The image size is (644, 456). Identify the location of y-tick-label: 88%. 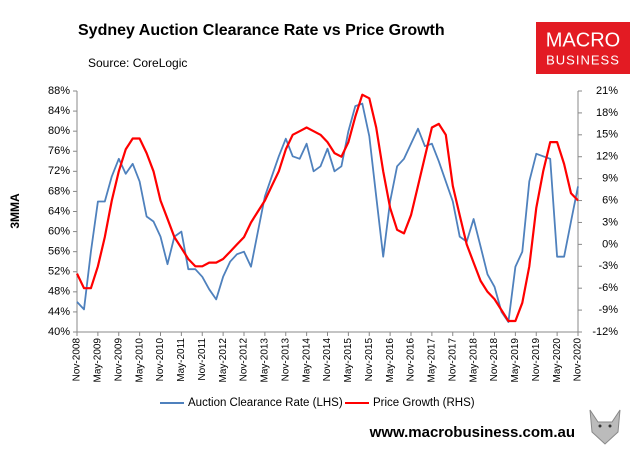
(59, 91).